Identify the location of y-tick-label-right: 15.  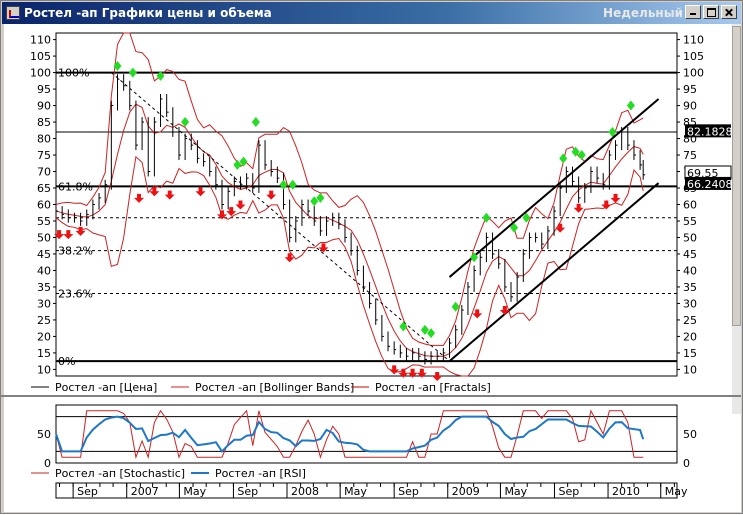
(690, 353).